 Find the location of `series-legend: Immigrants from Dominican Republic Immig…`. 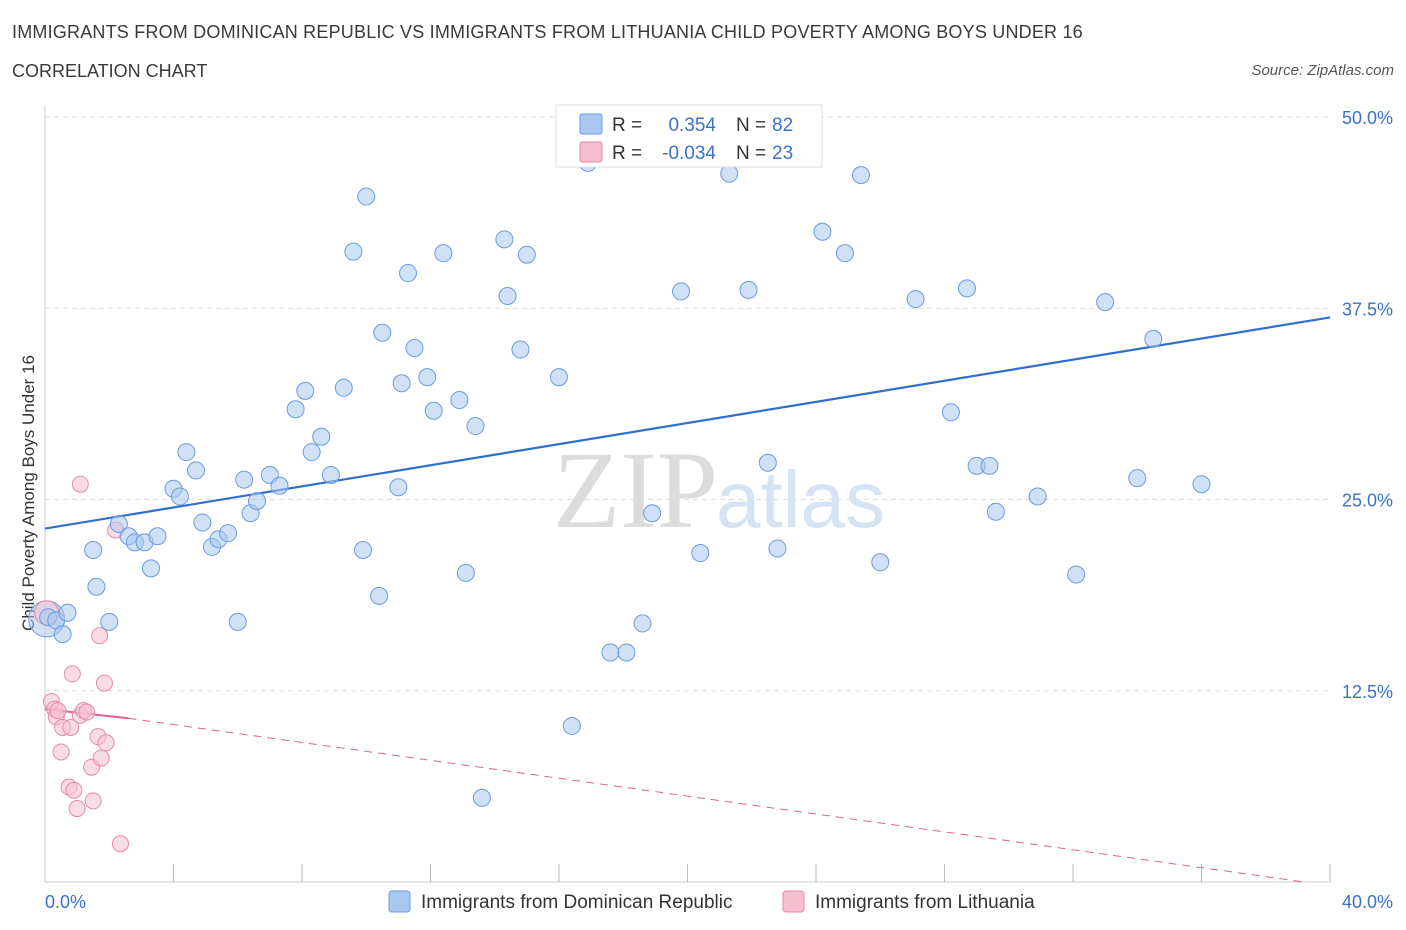

series-legend: Immigrants from Dominican Republic Immig… is located at coordinates (711, 901).